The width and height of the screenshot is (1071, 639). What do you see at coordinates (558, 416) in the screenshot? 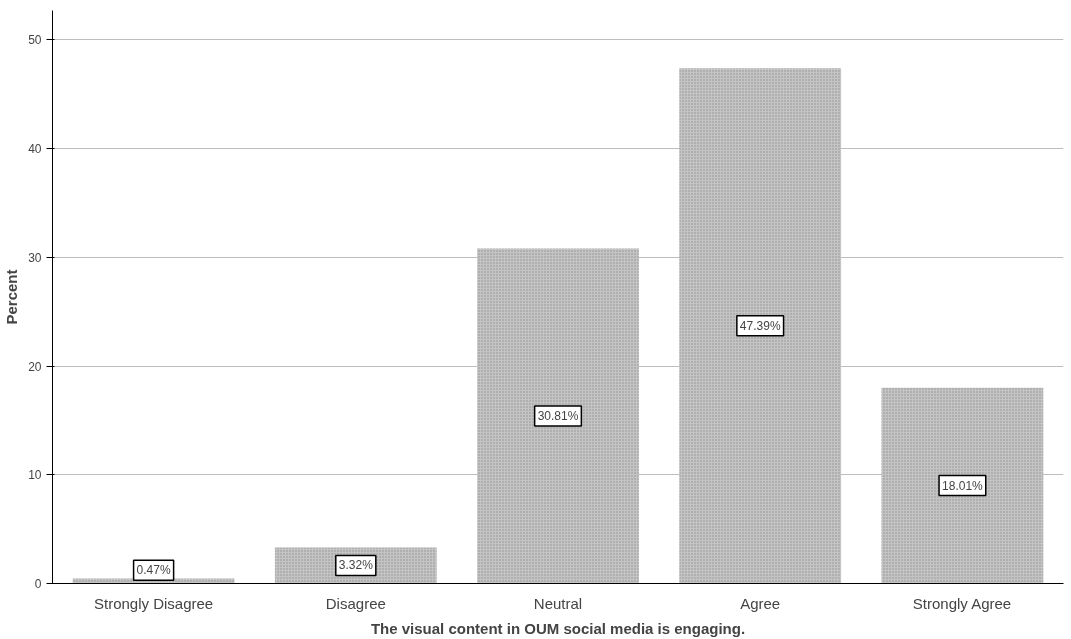
I see `data-label: 30.81%` at bounding box center [558, 416].